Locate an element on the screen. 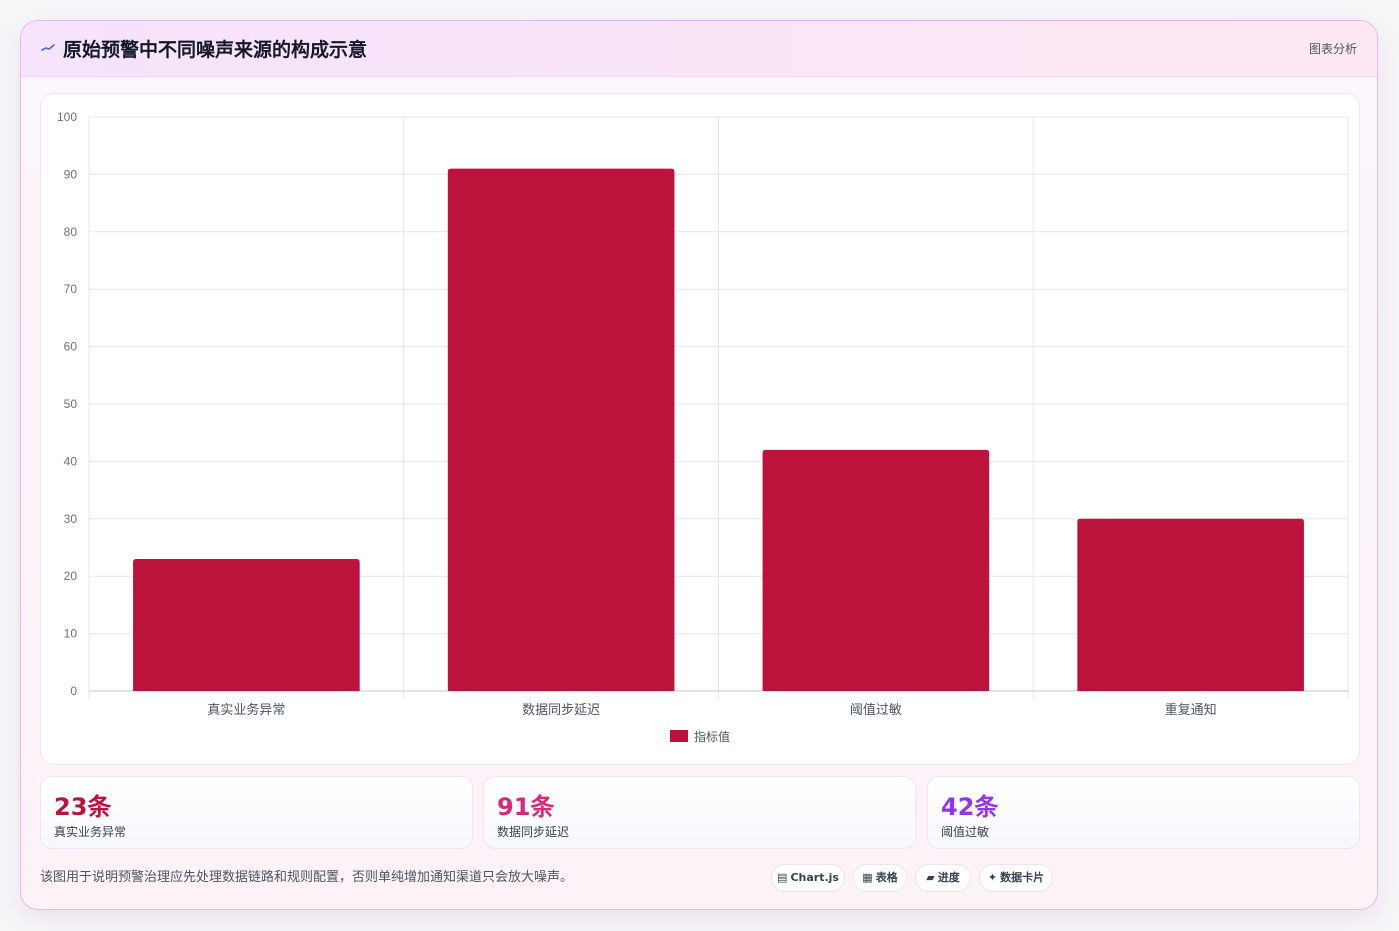  stat-card: 91条 数据同步延迟 is located at coordinates (699, 812).